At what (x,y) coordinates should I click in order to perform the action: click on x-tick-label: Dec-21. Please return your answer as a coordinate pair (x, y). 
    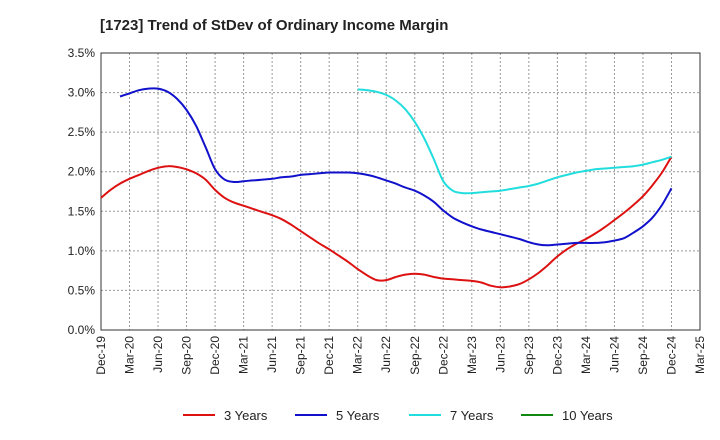
    Looking at the image, I should click on (329, 355).